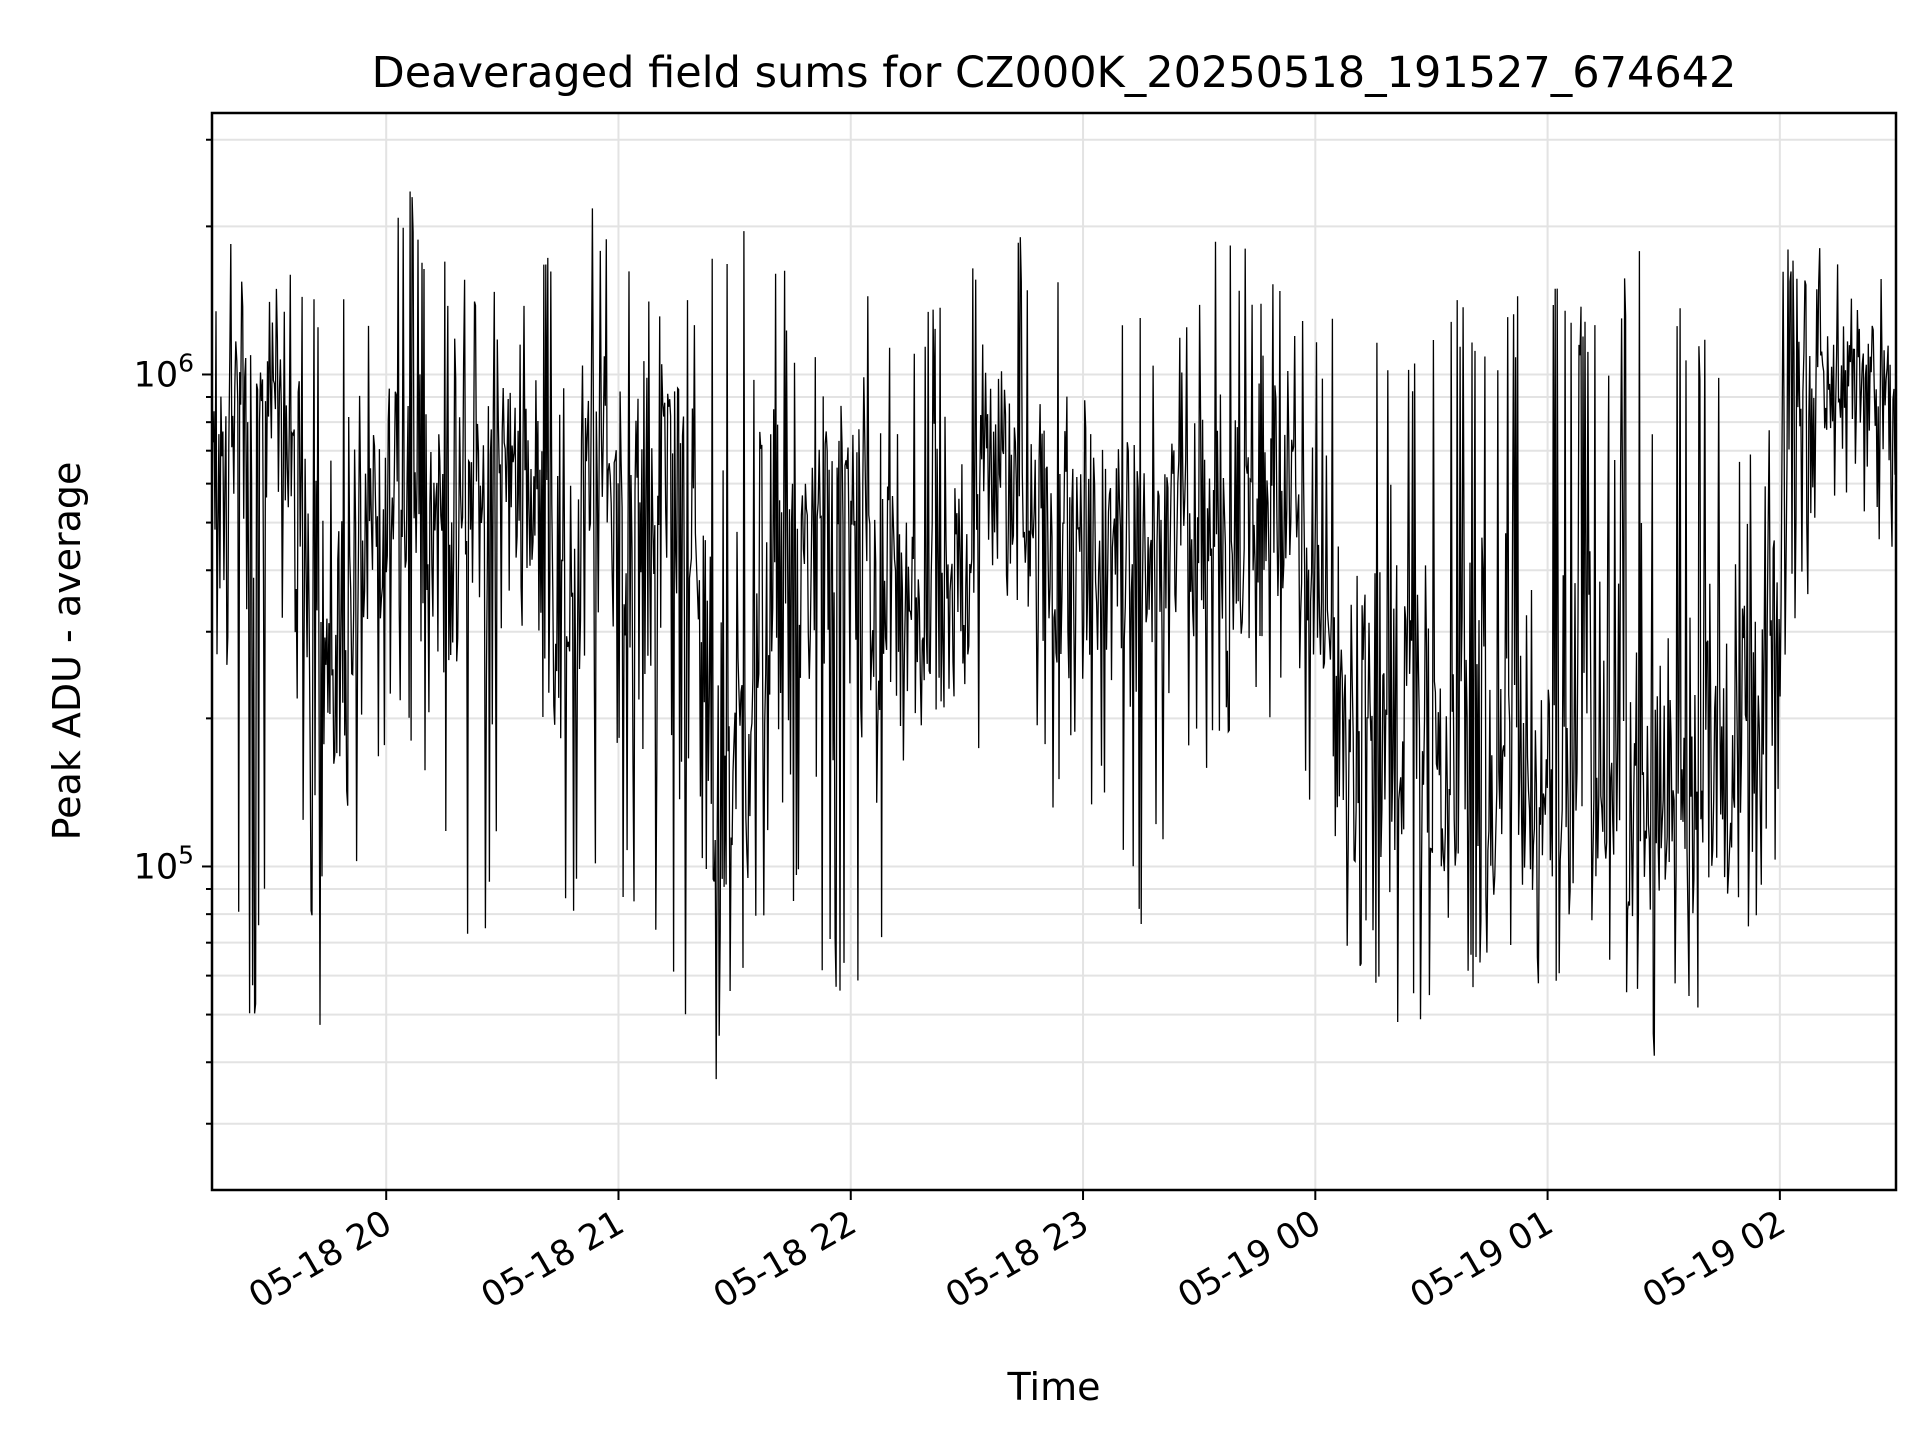 This screenshot has height=1440, width=1920. What do you see at coordinates (164, 863) in the screenshot?
I see `y-tick-label: 10⁵` at bounding box center [164, 863].